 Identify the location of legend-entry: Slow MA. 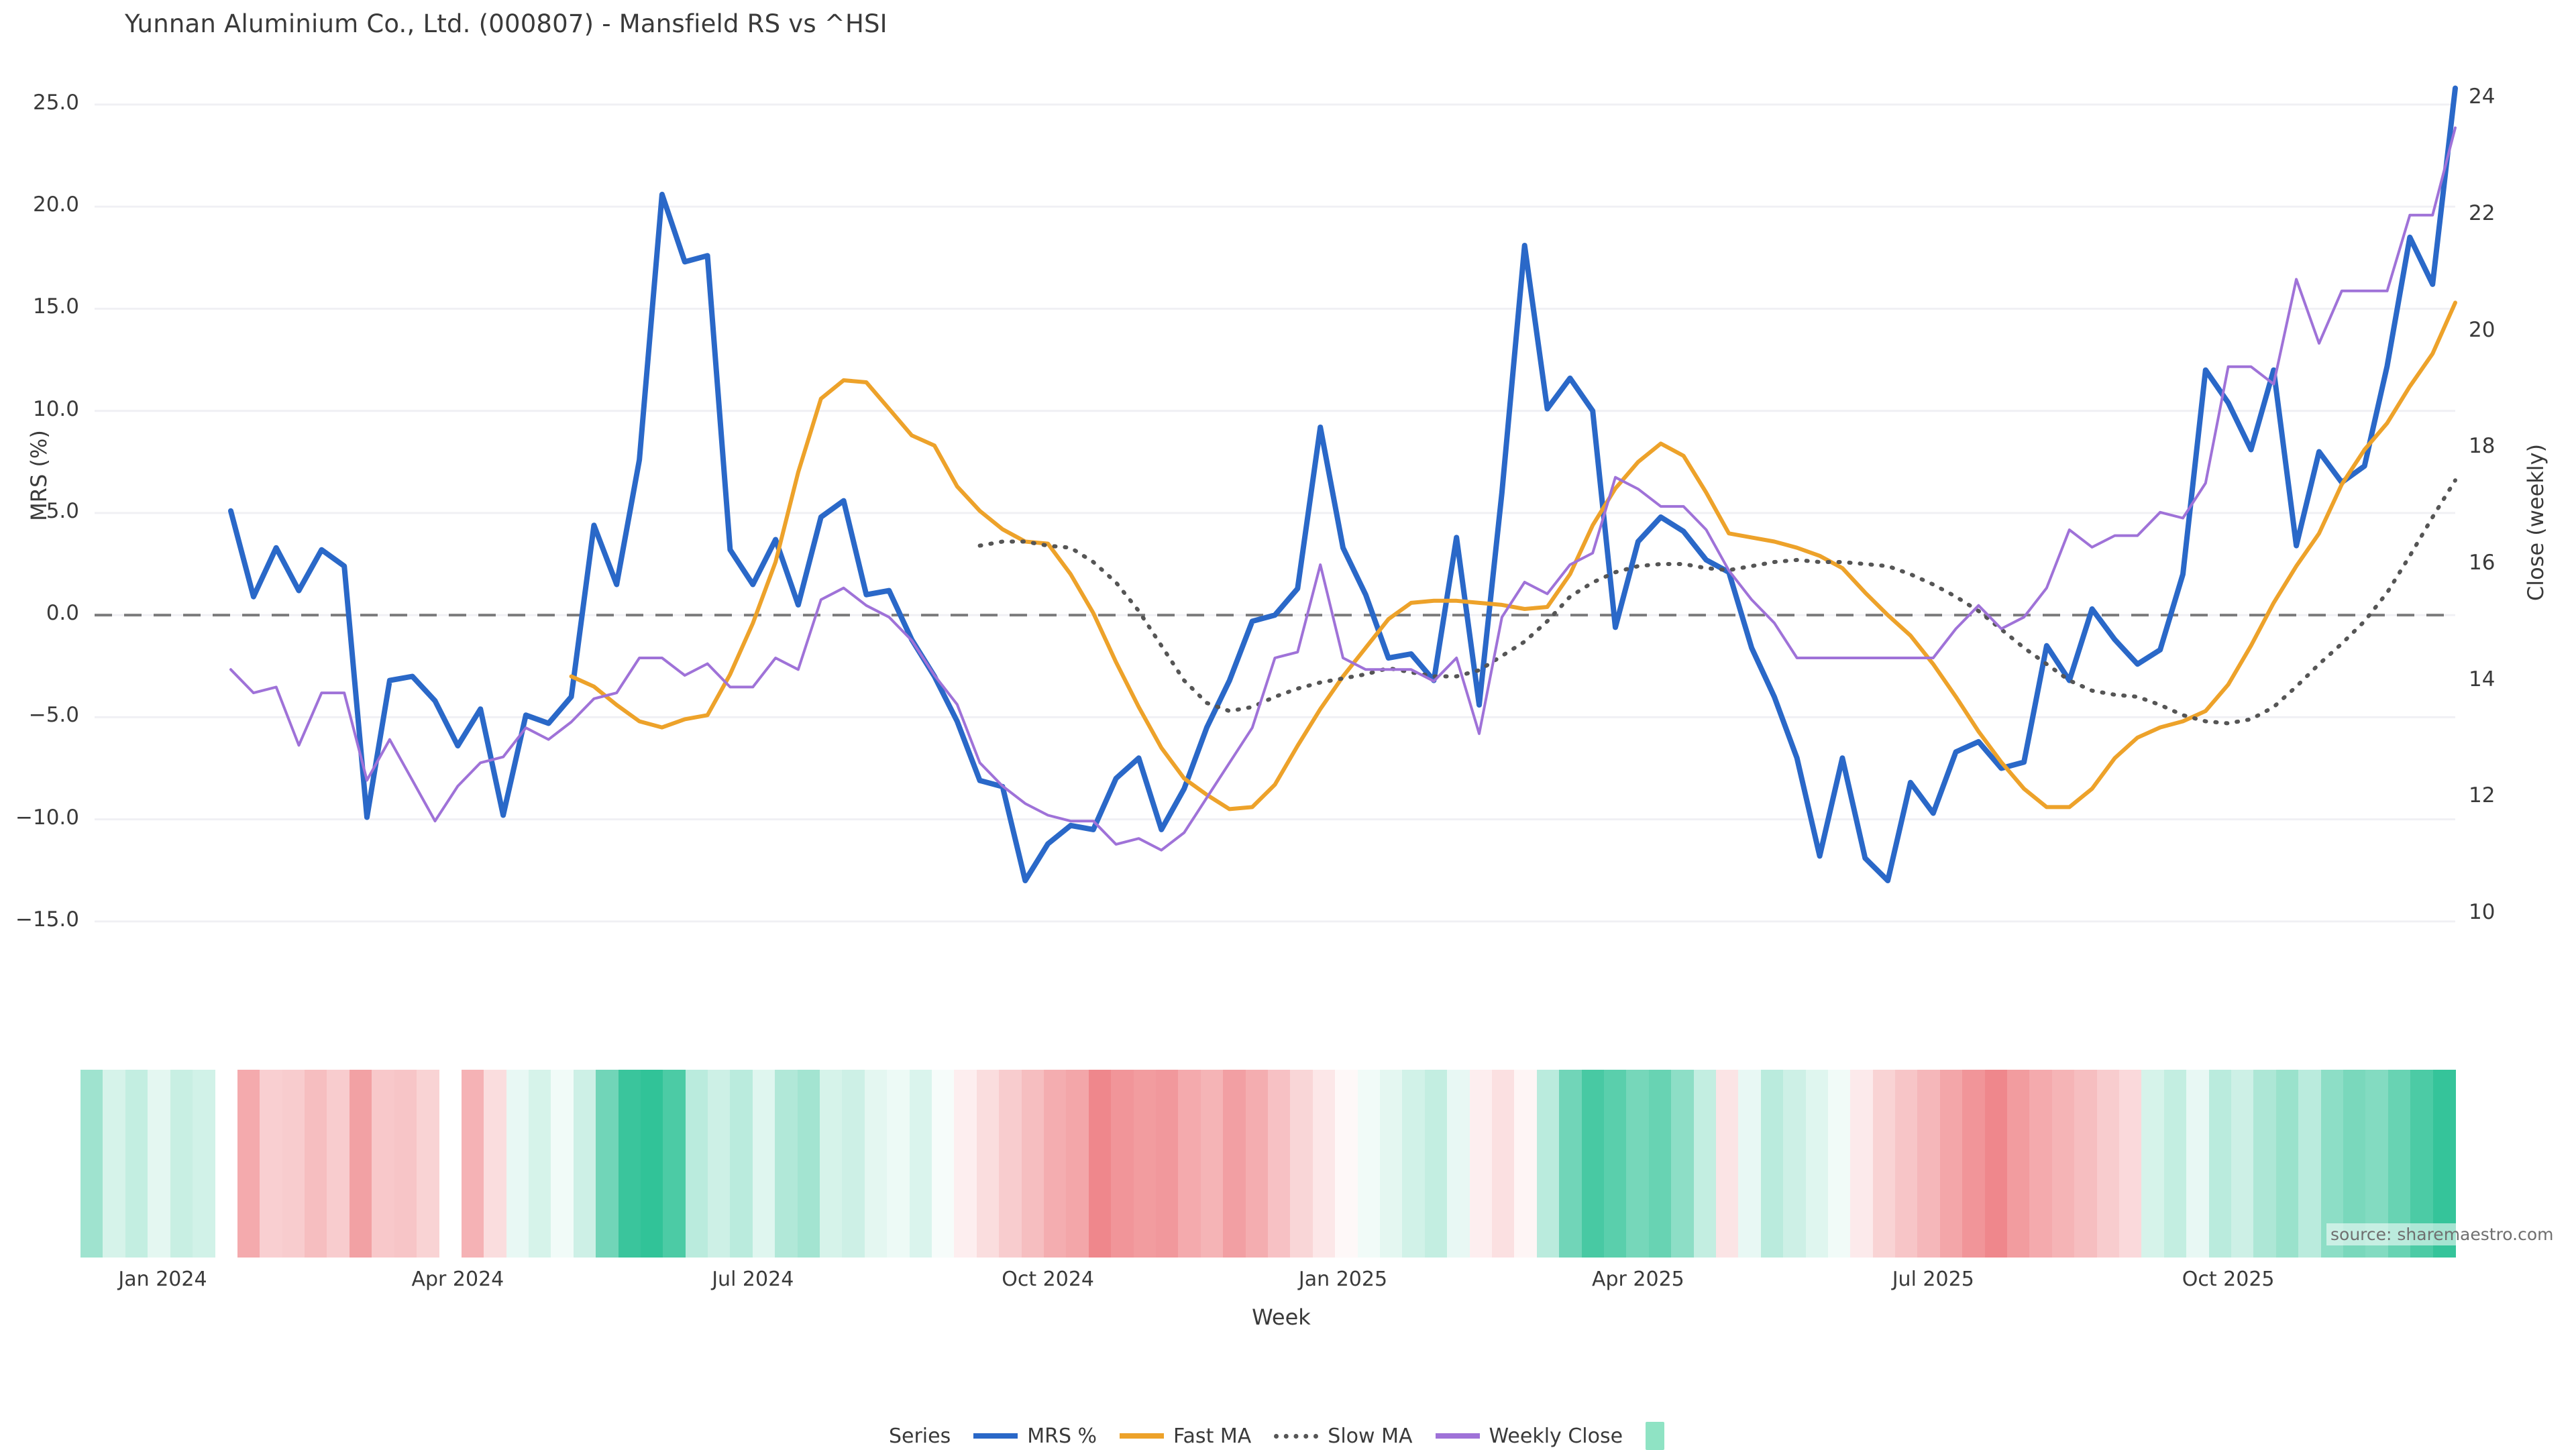
(1343, 1436).